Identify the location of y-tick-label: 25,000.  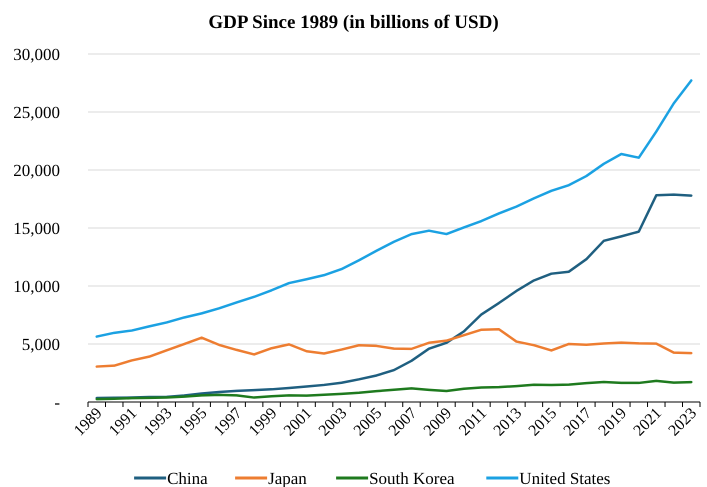
(36, 112).